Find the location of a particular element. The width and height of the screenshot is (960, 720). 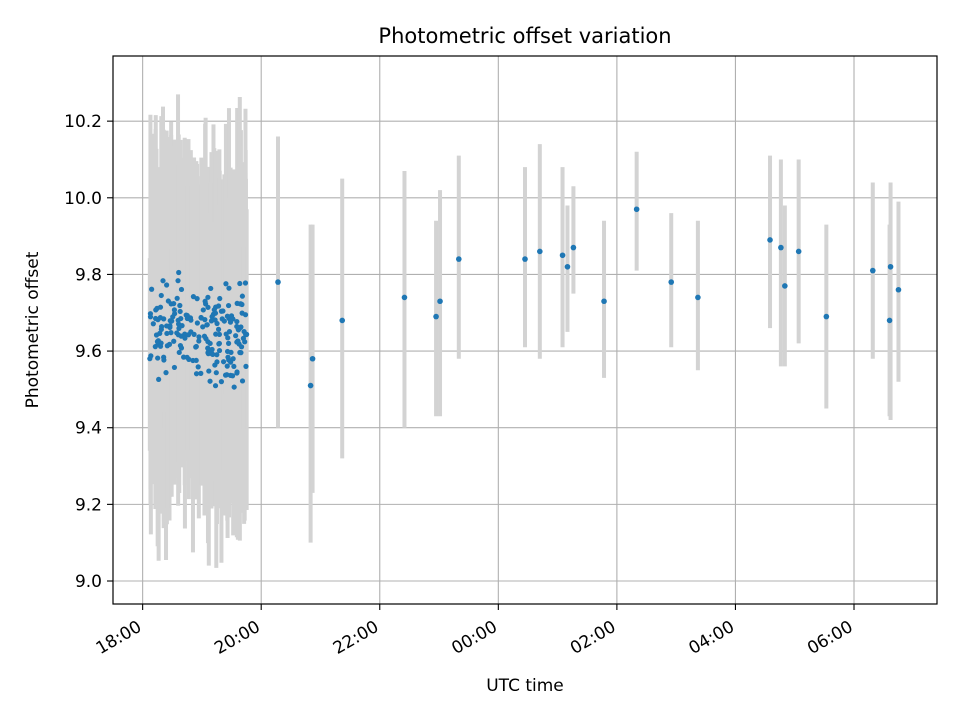

x-tick-label: 18:00 is located at coordinates (119, 638).